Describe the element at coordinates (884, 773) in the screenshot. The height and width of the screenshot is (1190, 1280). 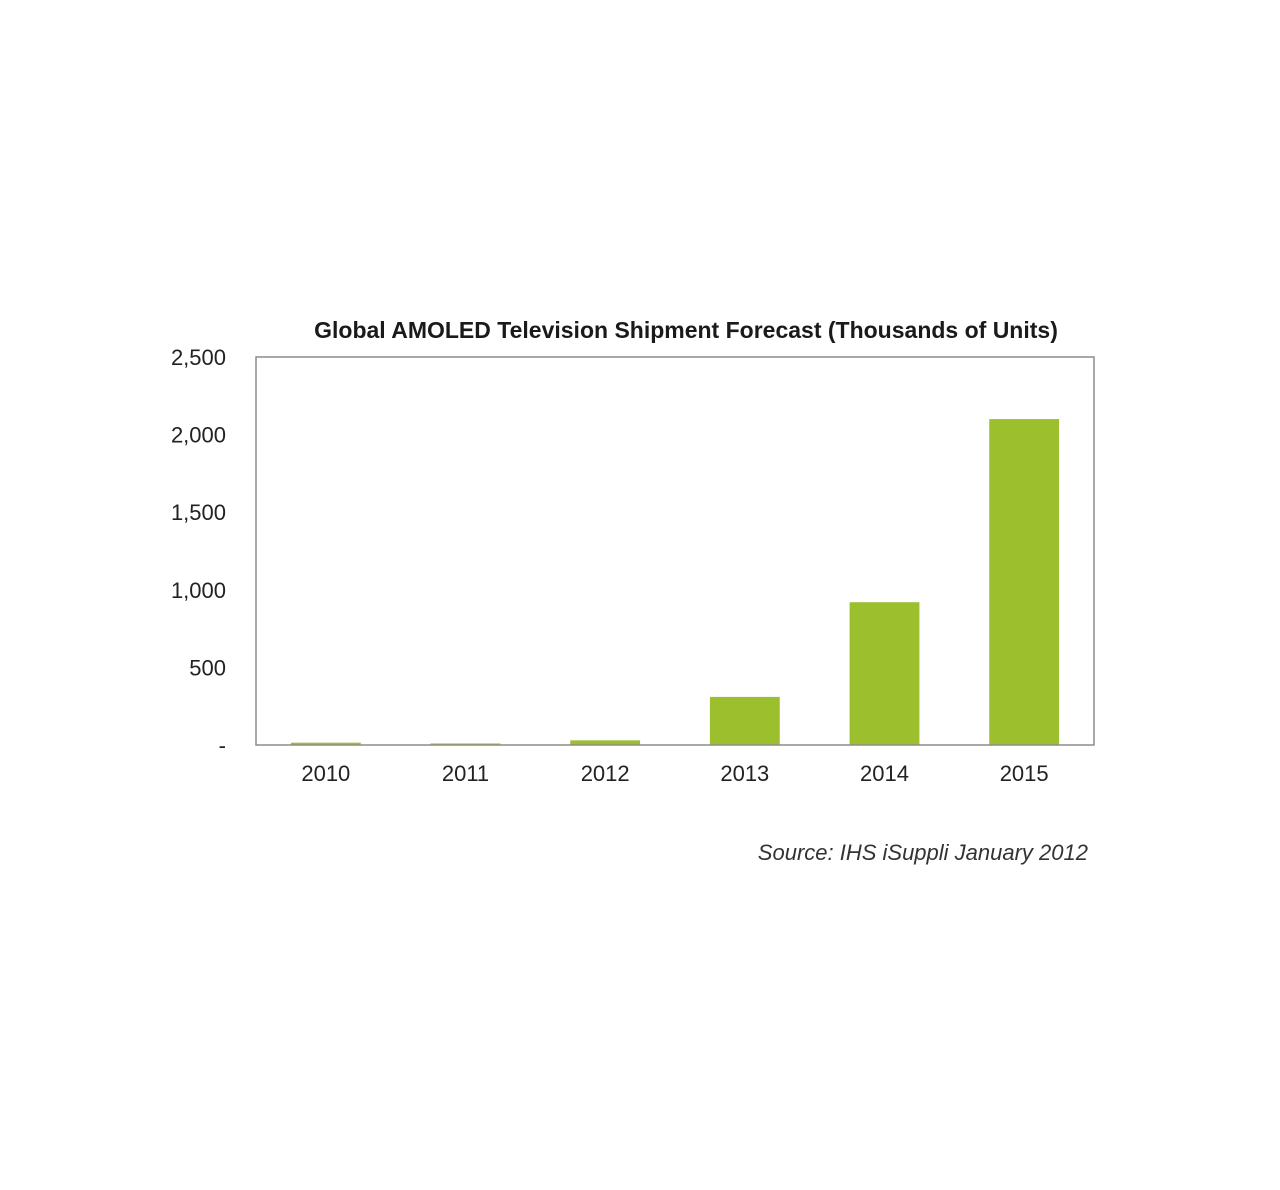
I see `x-tick-label: 2014` at that location.